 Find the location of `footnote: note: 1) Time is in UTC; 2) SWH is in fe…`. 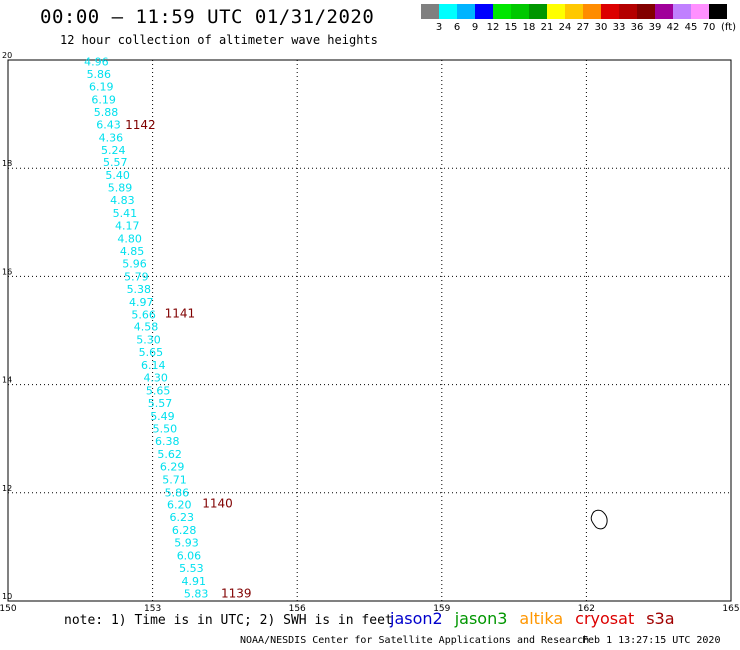

footnote: note: 1) Time is in UTC; 2) SWH is in fe… is located at coordinates (228, 620).